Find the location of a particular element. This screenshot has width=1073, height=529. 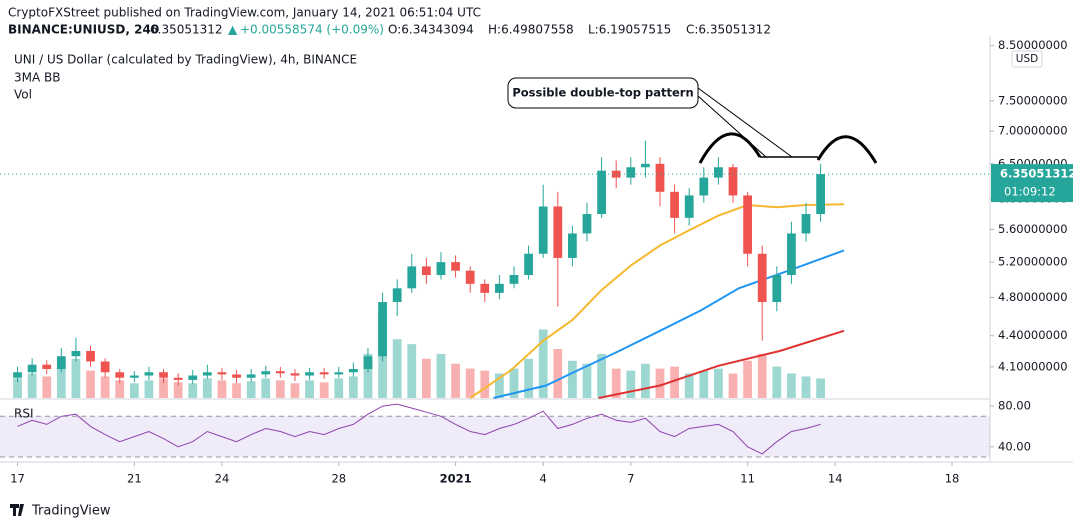

countdown: 01:09:12 is located at coordinates (1030, 192).